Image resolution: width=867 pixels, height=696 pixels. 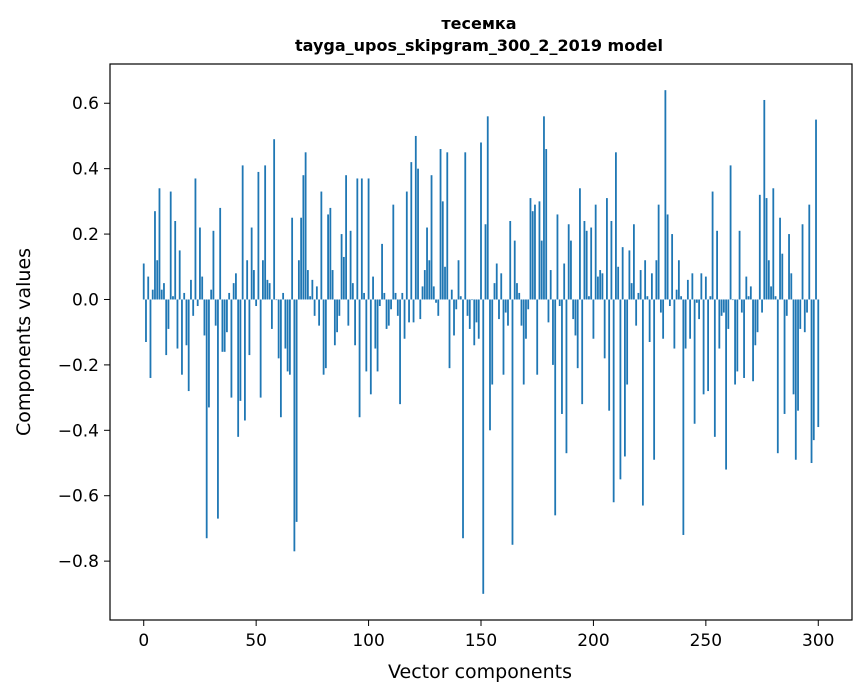 I want to click on chart-title: тесемка, so click(x=478, y=23).